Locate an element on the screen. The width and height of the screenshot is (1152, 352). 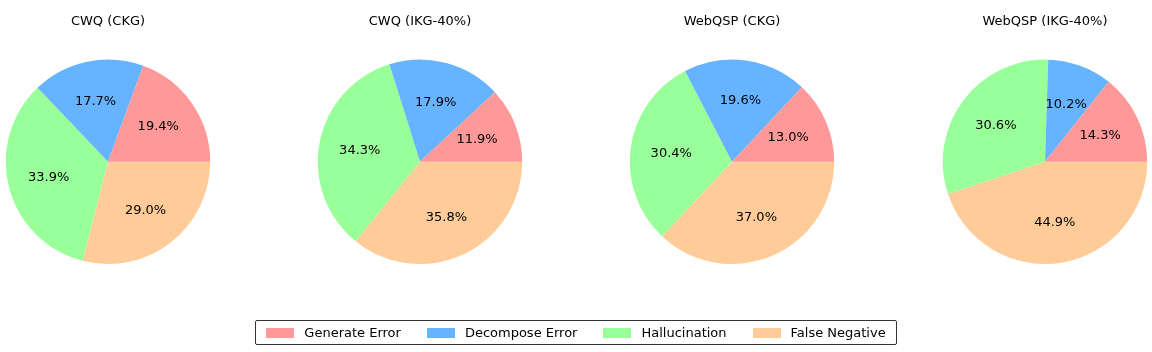
data-label: 17.7% is located at coordinates (95, 101).